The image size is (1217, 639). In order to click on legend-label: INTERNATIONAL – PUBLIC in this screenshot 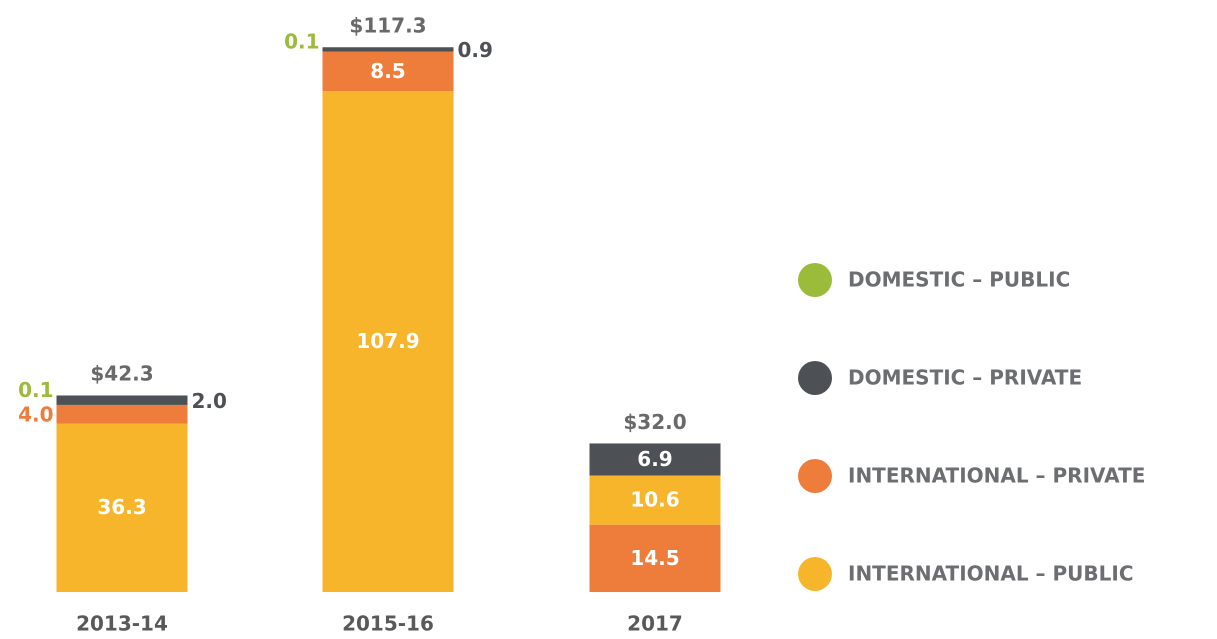, I will do `click(991, 574)`.